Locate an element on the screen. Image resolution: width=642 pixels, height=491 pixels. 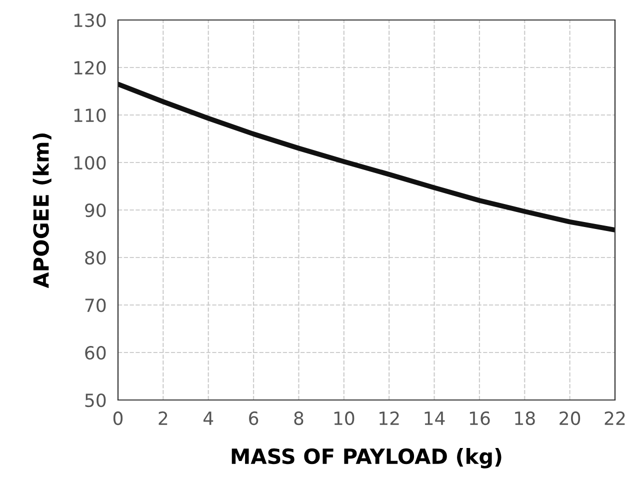
y-tick-label: 100 is located at coordinates (90, 163).